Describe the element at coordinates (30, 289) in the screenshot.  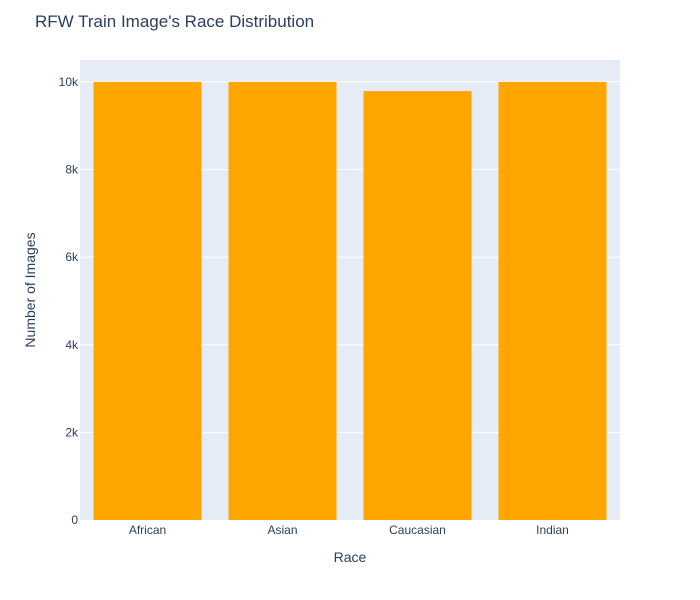
I see `y-axis-title: Number of Images` at that location.